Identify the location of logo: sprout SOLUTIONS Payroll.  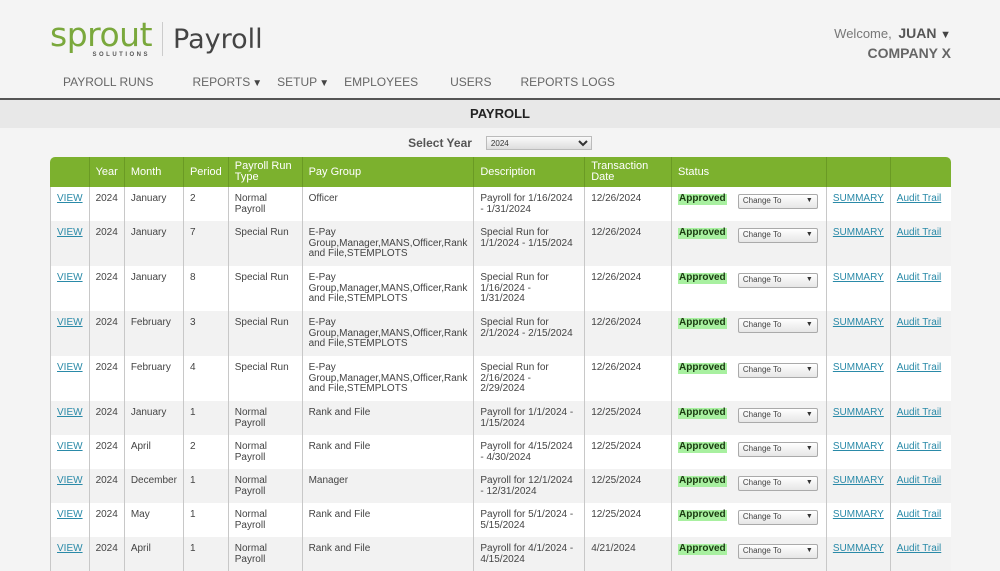
(156, 38).